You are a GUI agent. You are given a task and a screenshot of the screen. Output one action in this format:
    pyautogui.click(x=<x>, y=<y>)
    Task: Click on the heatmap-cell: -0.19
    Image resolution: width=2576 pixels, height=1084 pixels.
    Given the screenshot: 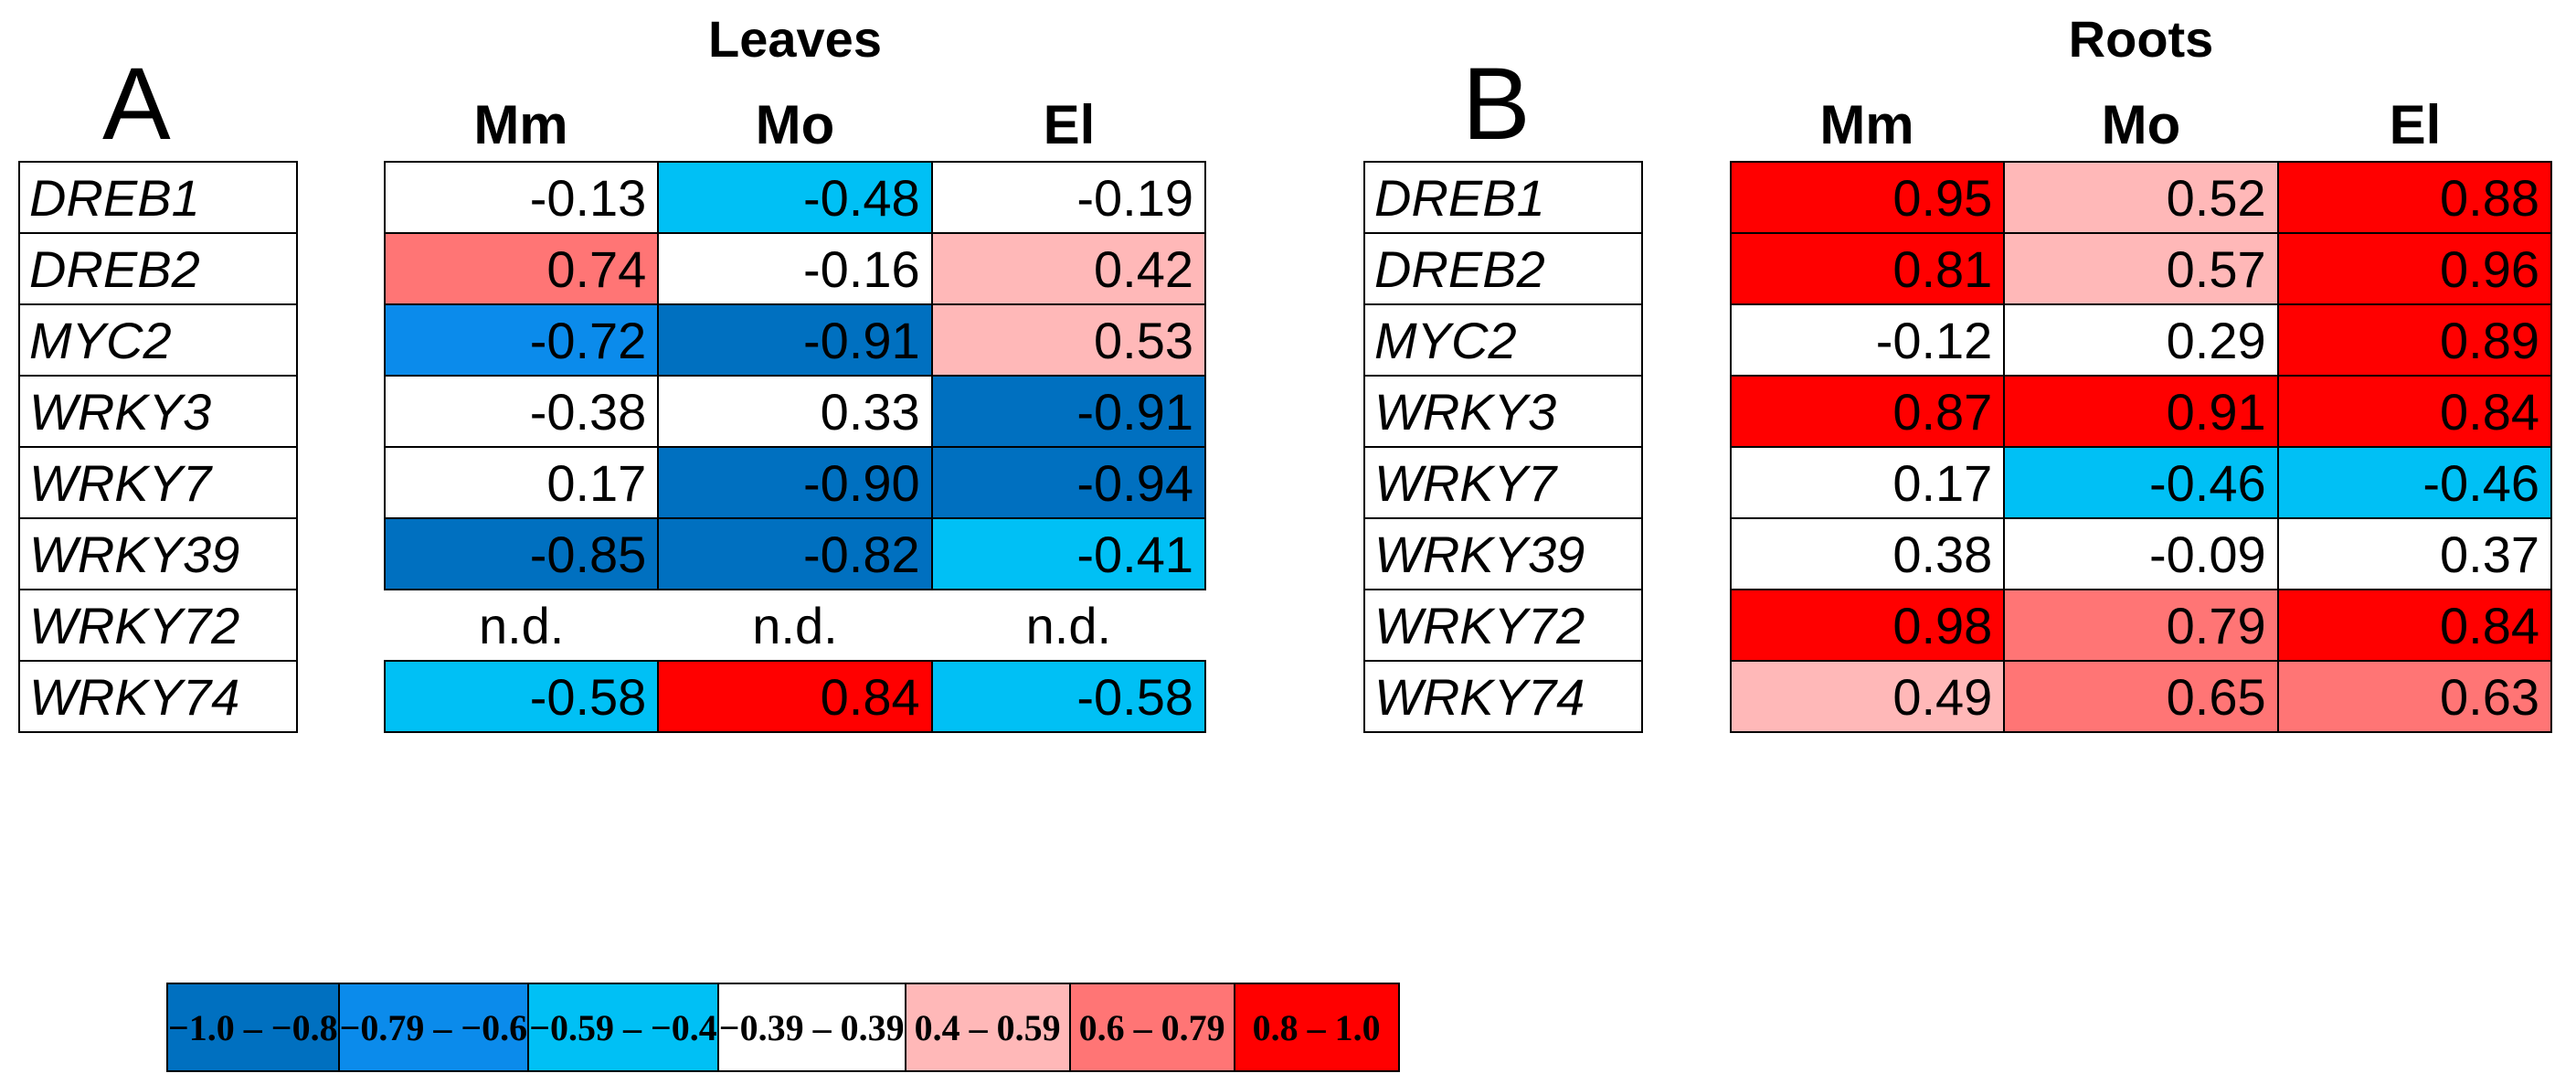 What is the action you would take?
    pyautogui.click(x=1068, y=197)
    